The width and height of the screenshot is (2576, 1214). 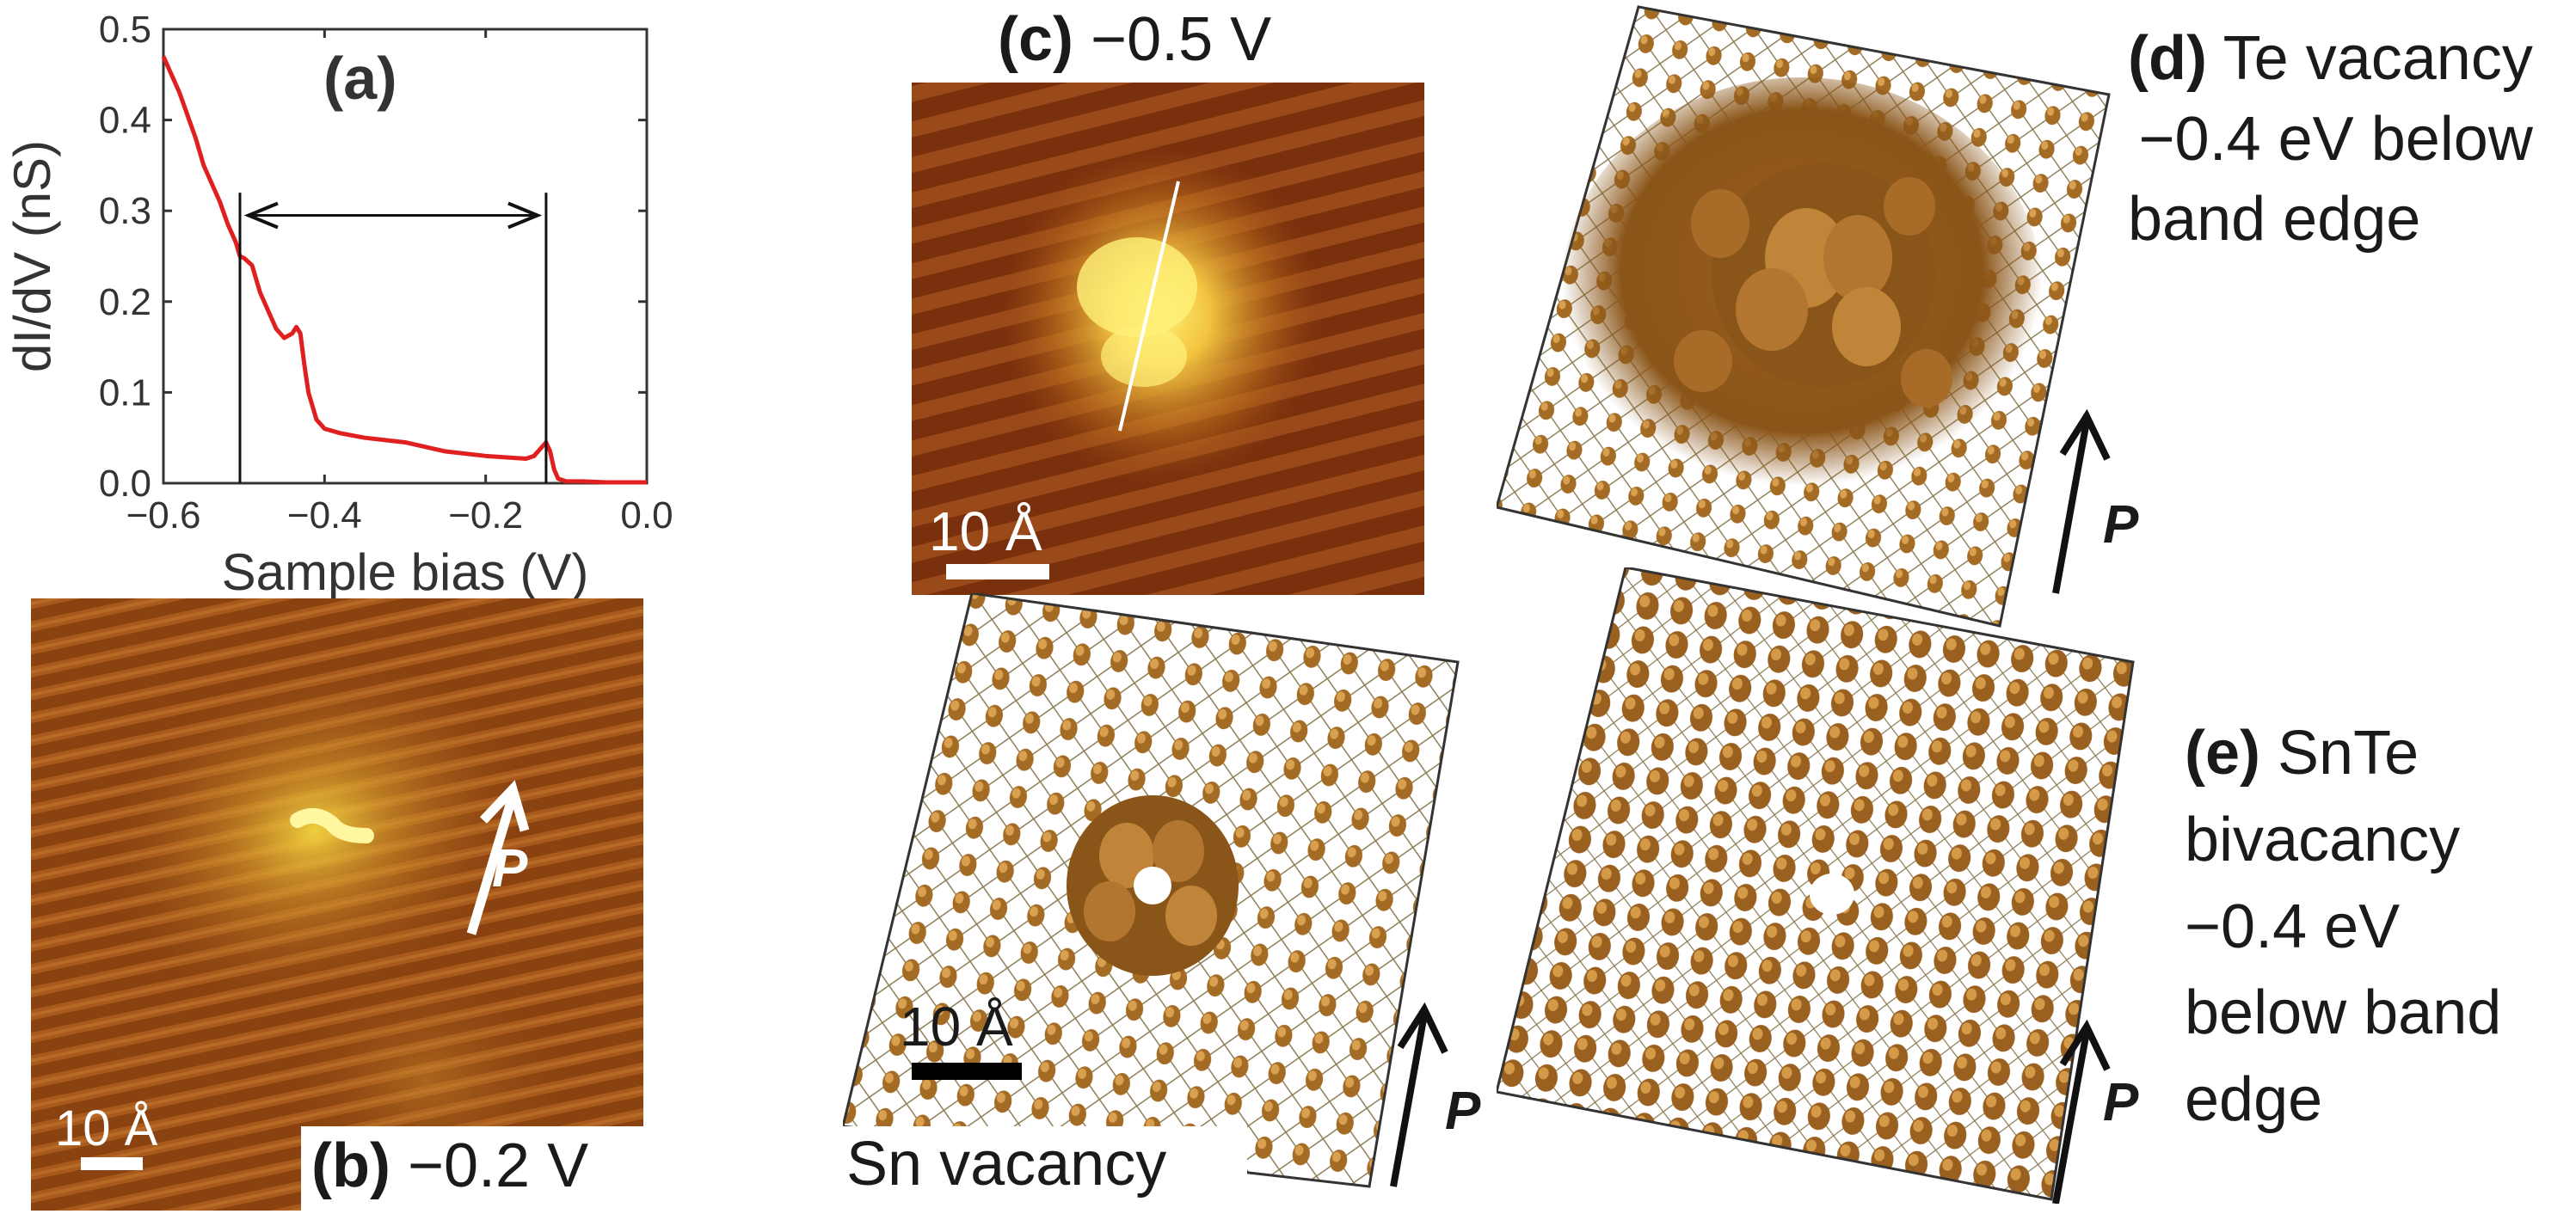 I want to click on polarization-arrow-sn, so click(x=1419, y=1094).